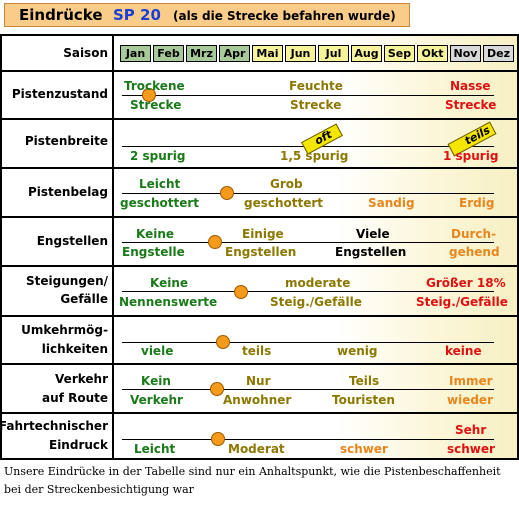 The width and height of the screenshot is (519, 508). What do you see at coordinates (157, 351) in the screenshot?
I see `option-text: viele` at bounding box center [157, 351].